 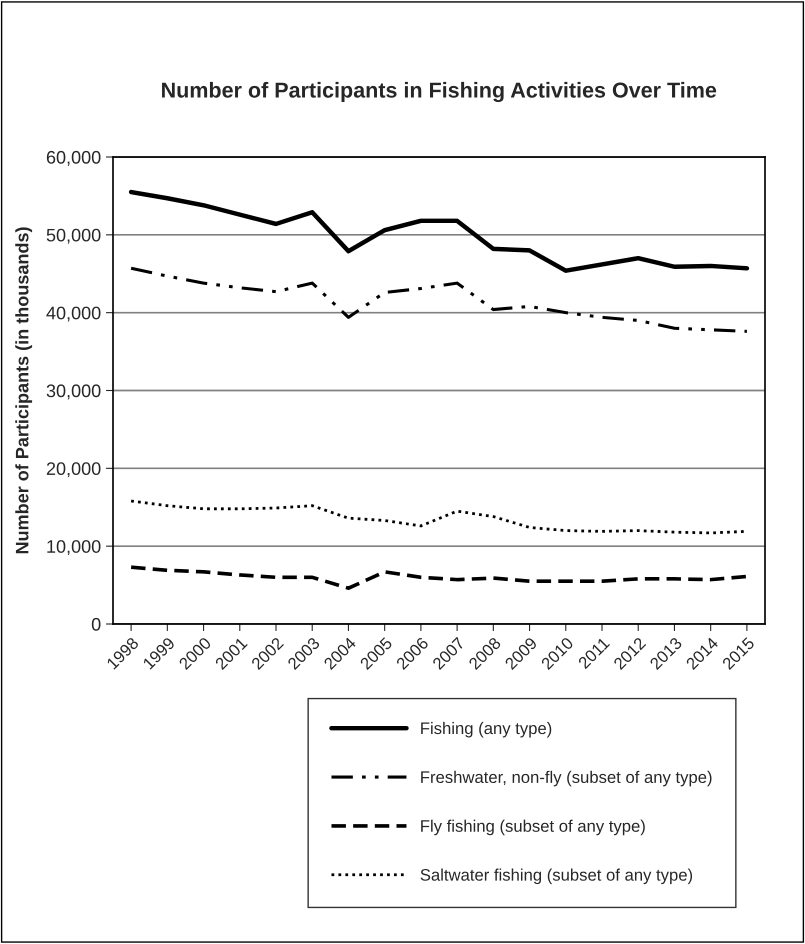 What do you see at coordinates (23, 390) in the screenshot?
I see `y-axis-title: Number of Participants (in thousands)` at bounding box center [23, 390].